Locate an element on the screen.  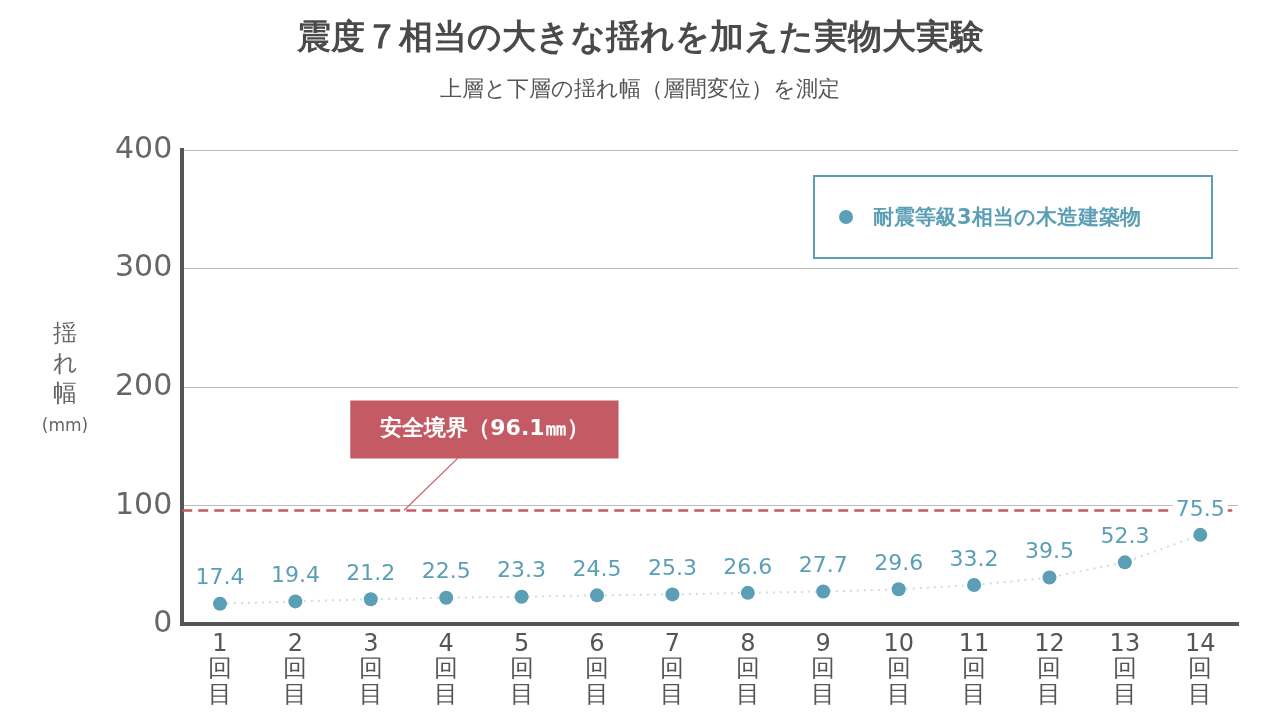
x-tick-label: 4回目 is located at coordinates (446, 668).